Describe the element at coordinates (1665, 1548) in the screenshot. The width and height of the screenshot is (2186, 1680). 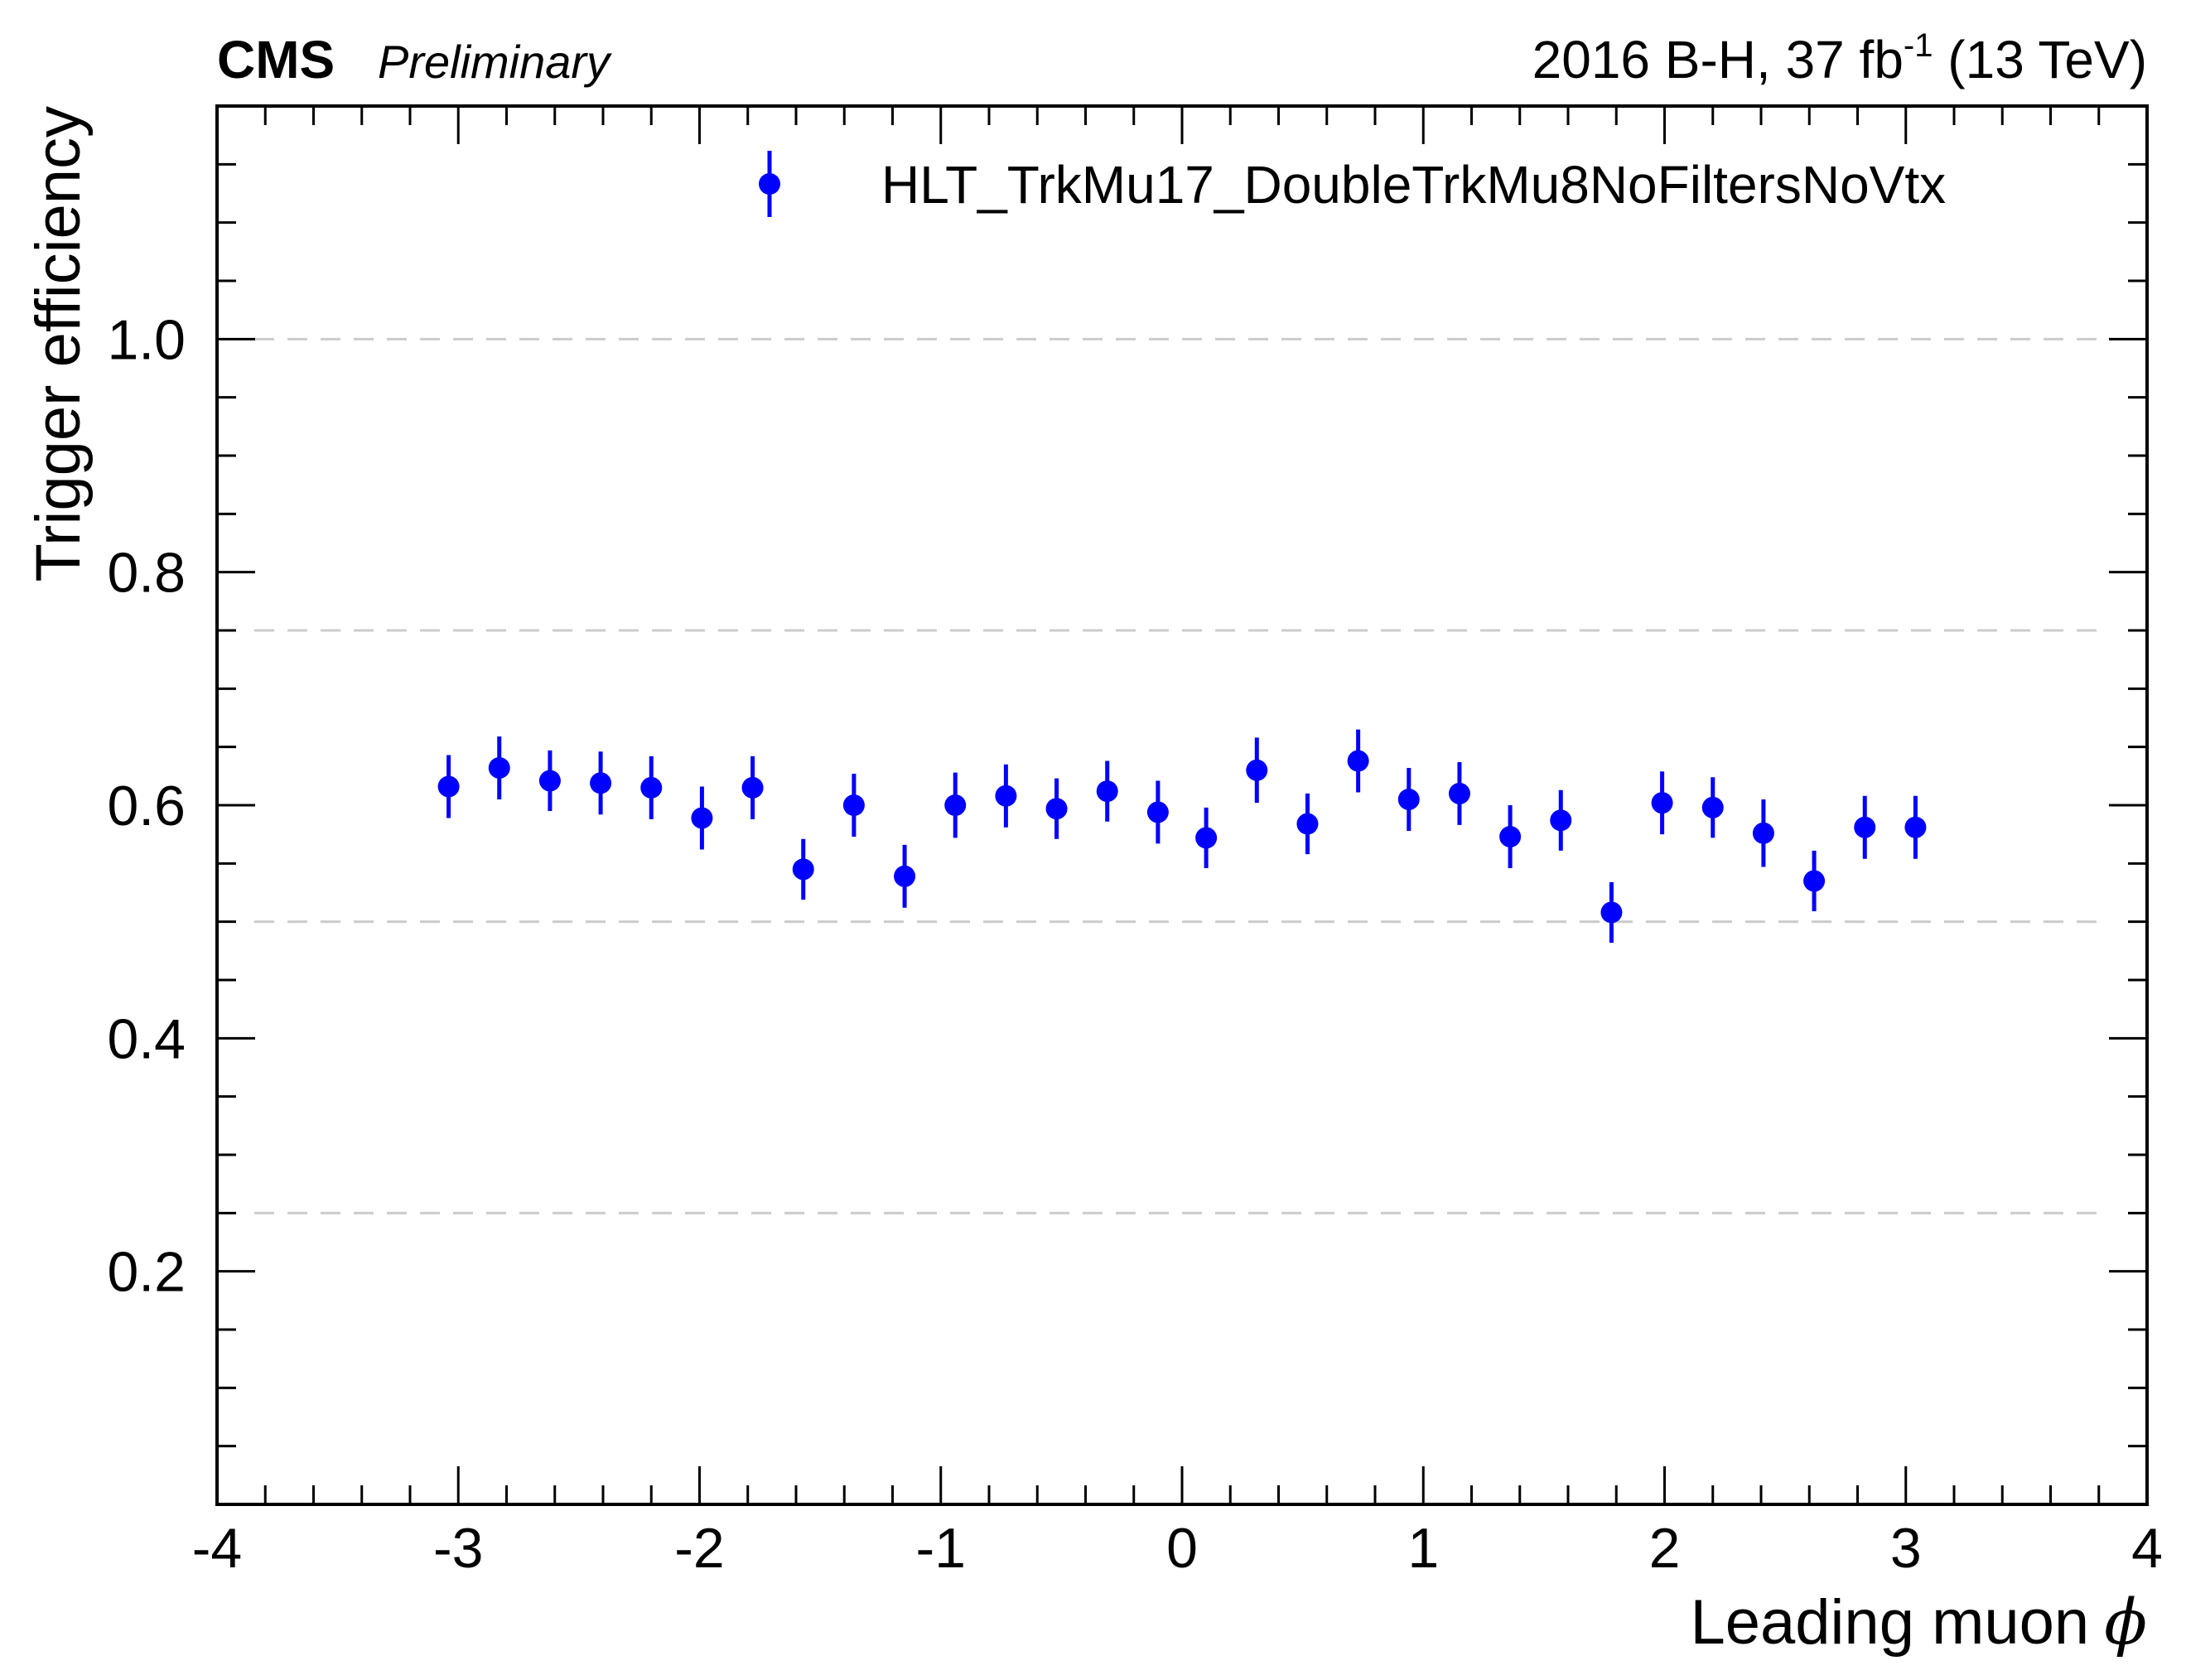
I see `x-tick-label: 2` at that location.